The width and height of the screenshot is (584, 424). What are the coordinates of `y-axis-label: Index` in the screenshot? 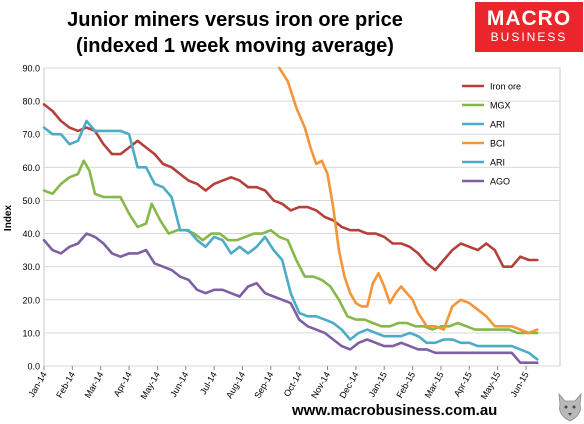 It's located at (8, 218).